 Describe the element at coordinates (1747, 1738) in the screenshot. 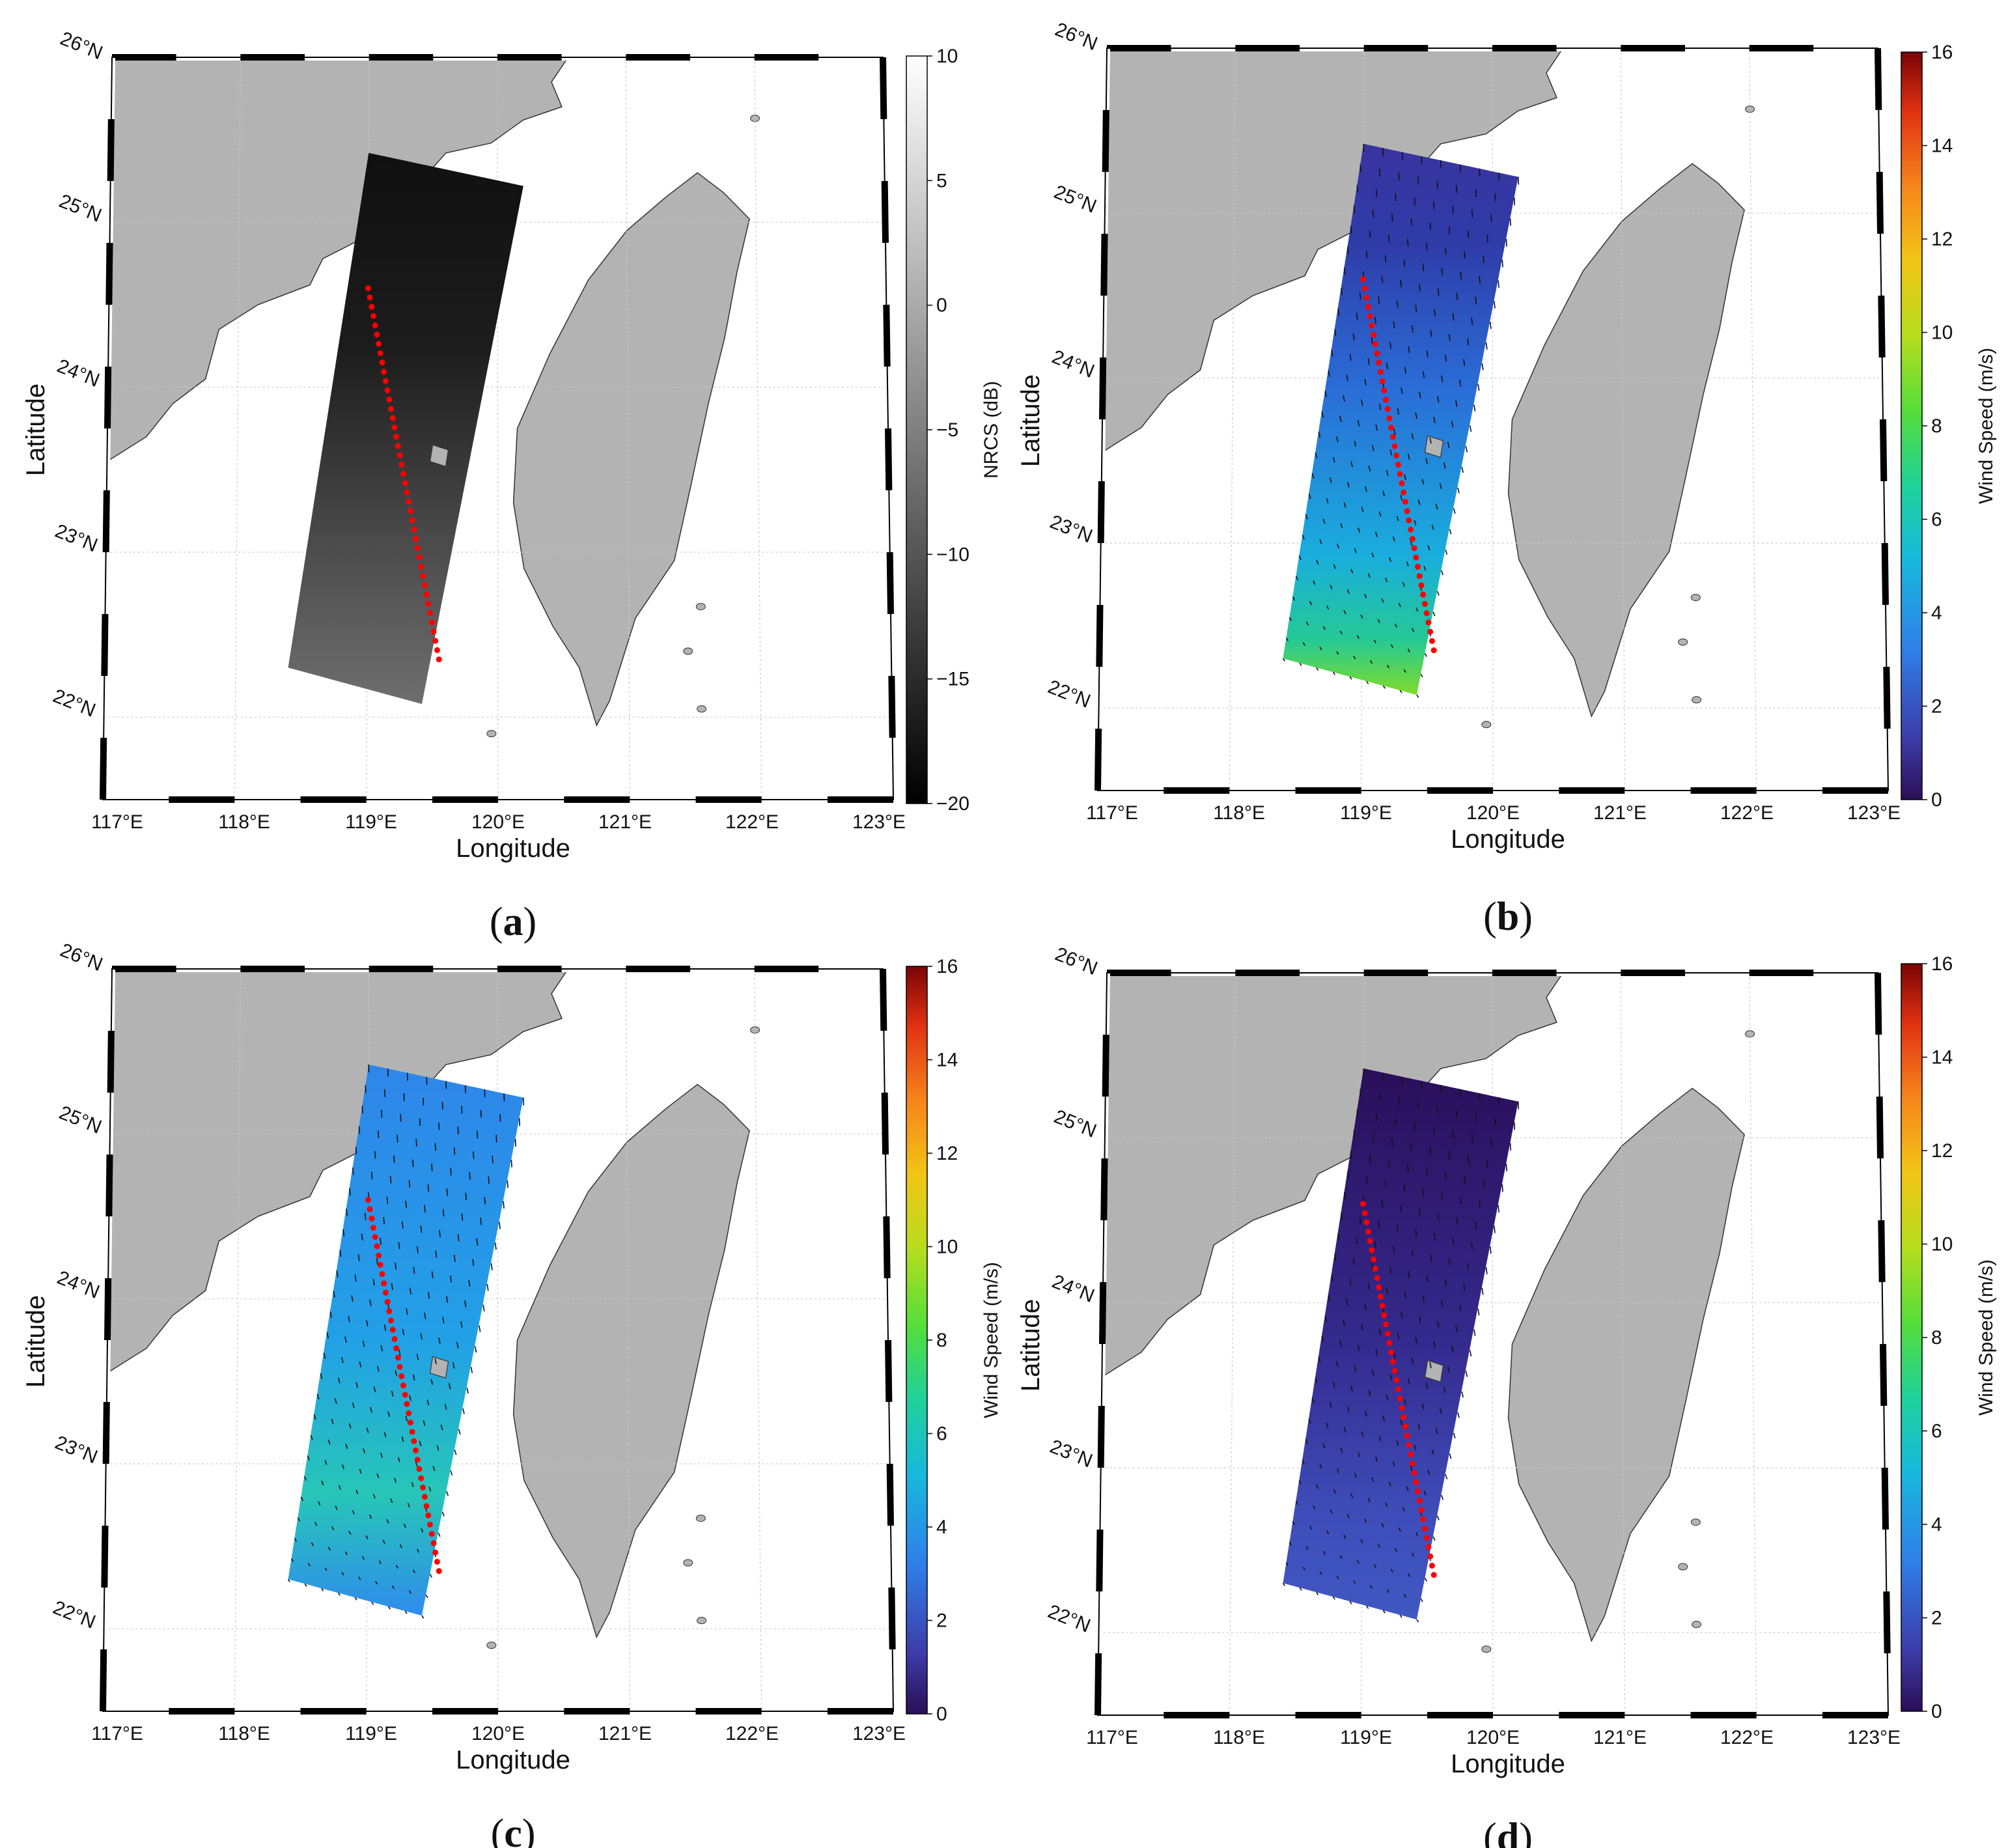

I see `longitude-tick-label: 122°E` at that location.